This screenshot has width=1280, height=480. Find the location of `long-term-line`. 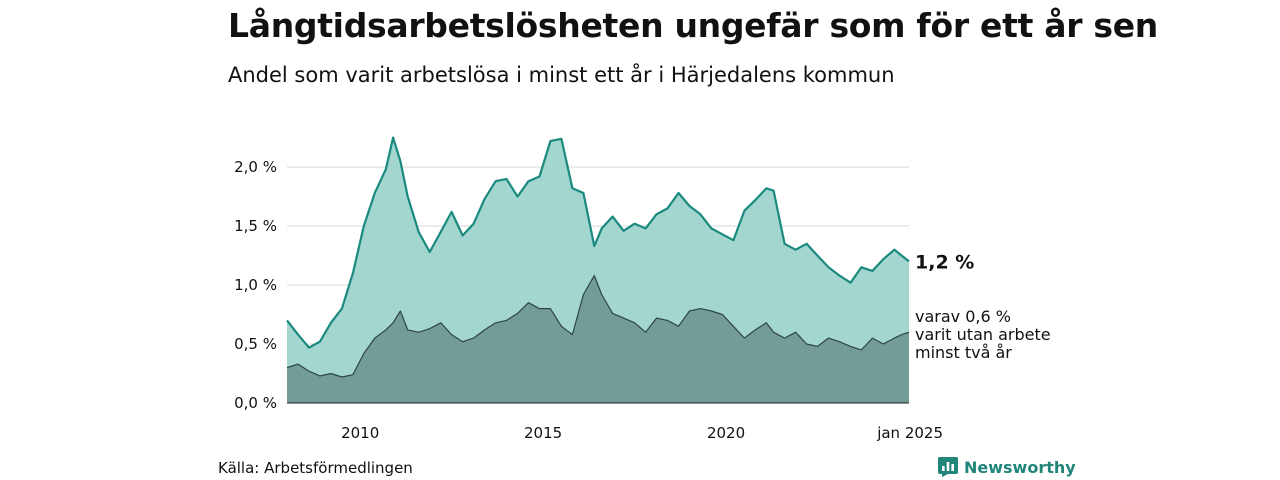

long-term-line is located at coordinates (598, 326).